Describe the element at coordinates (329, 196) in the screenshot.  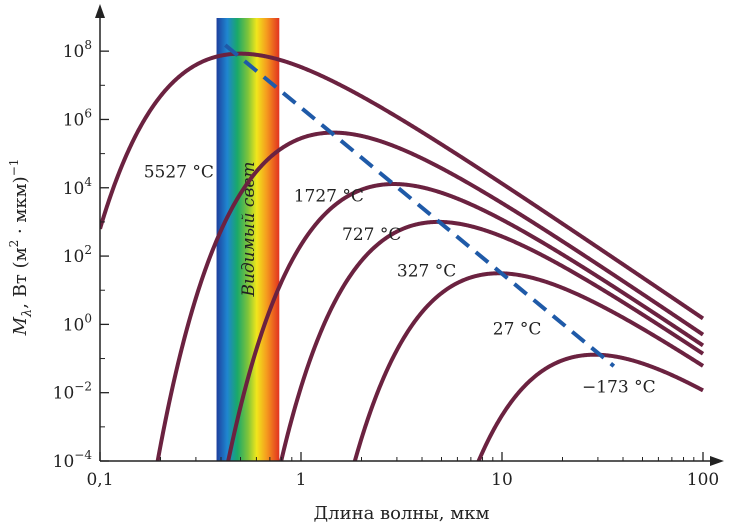
I see `curve-label-1: 1727 °C` at that location.